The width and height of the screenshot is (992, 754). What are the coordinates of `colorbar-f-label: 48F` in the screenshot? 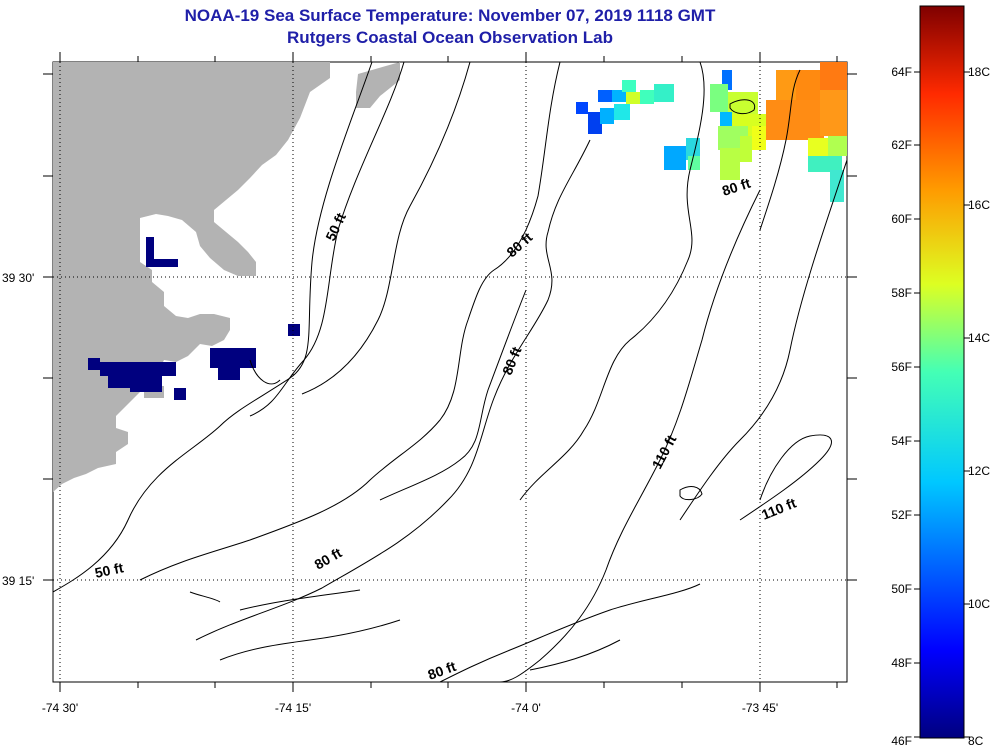 It's located at (901, 663).